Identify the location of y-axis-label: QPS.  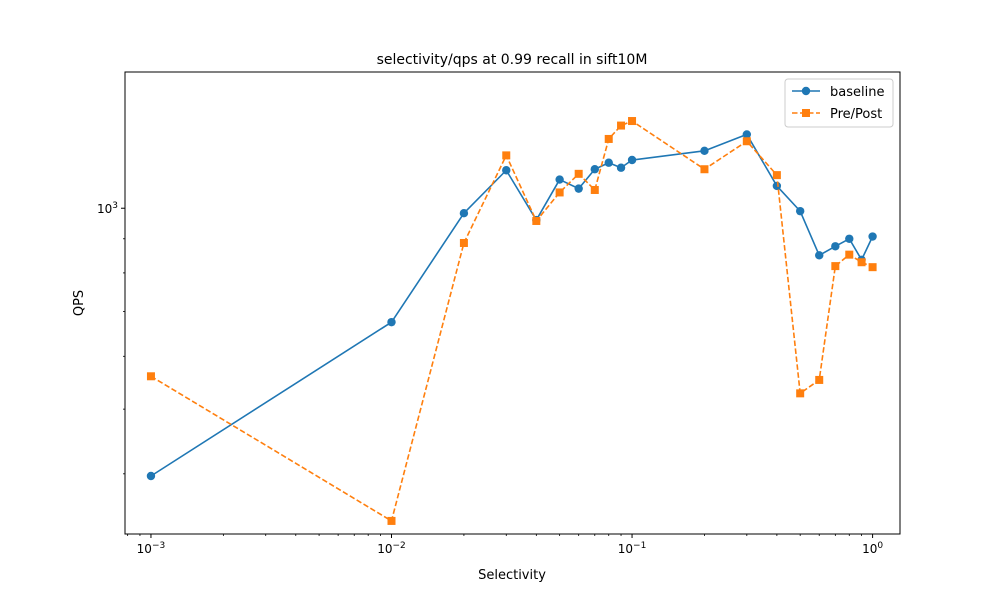
(79, 303).